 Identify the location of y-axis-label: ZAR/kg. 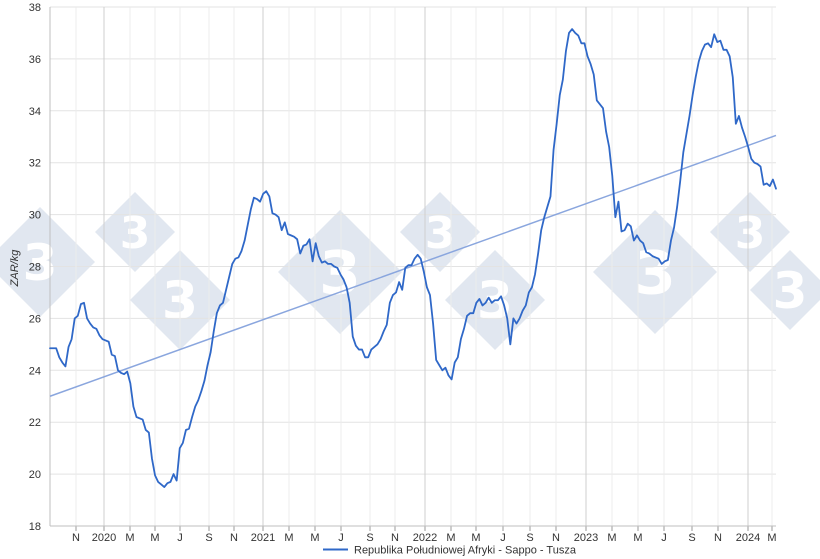
(15, 268).